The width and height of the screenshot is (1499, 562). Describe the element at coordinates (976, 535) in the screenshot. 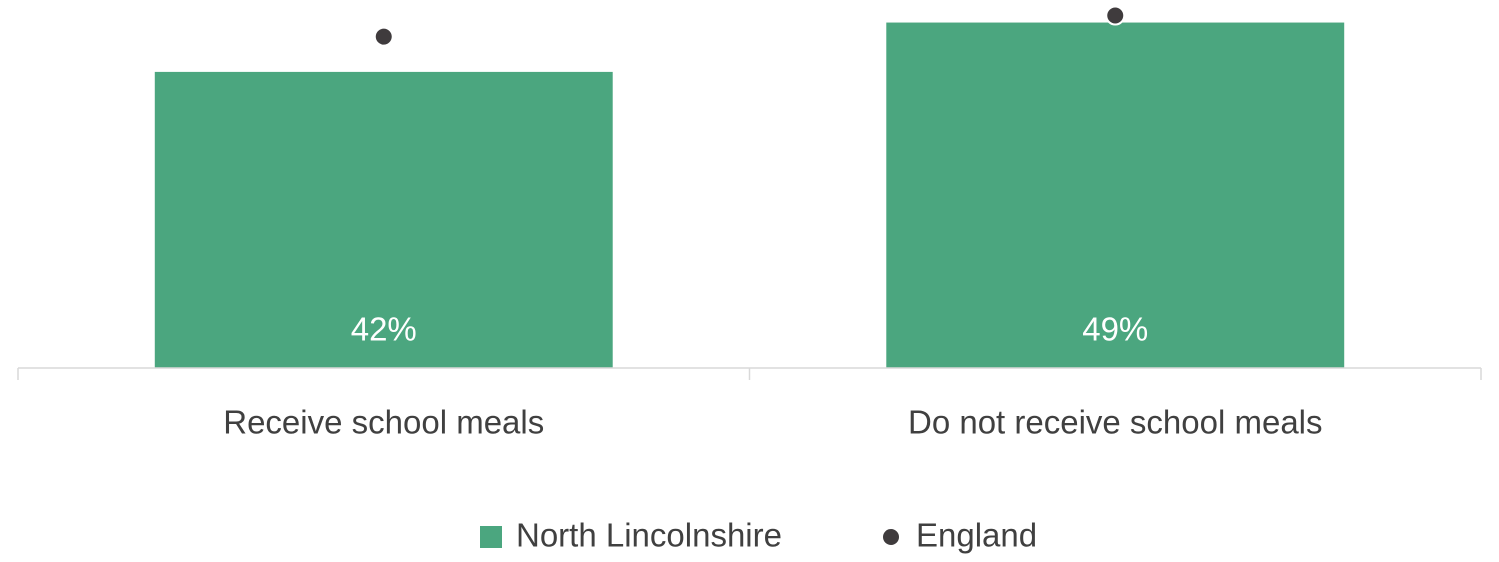

I see `legend-label: England` at that location.